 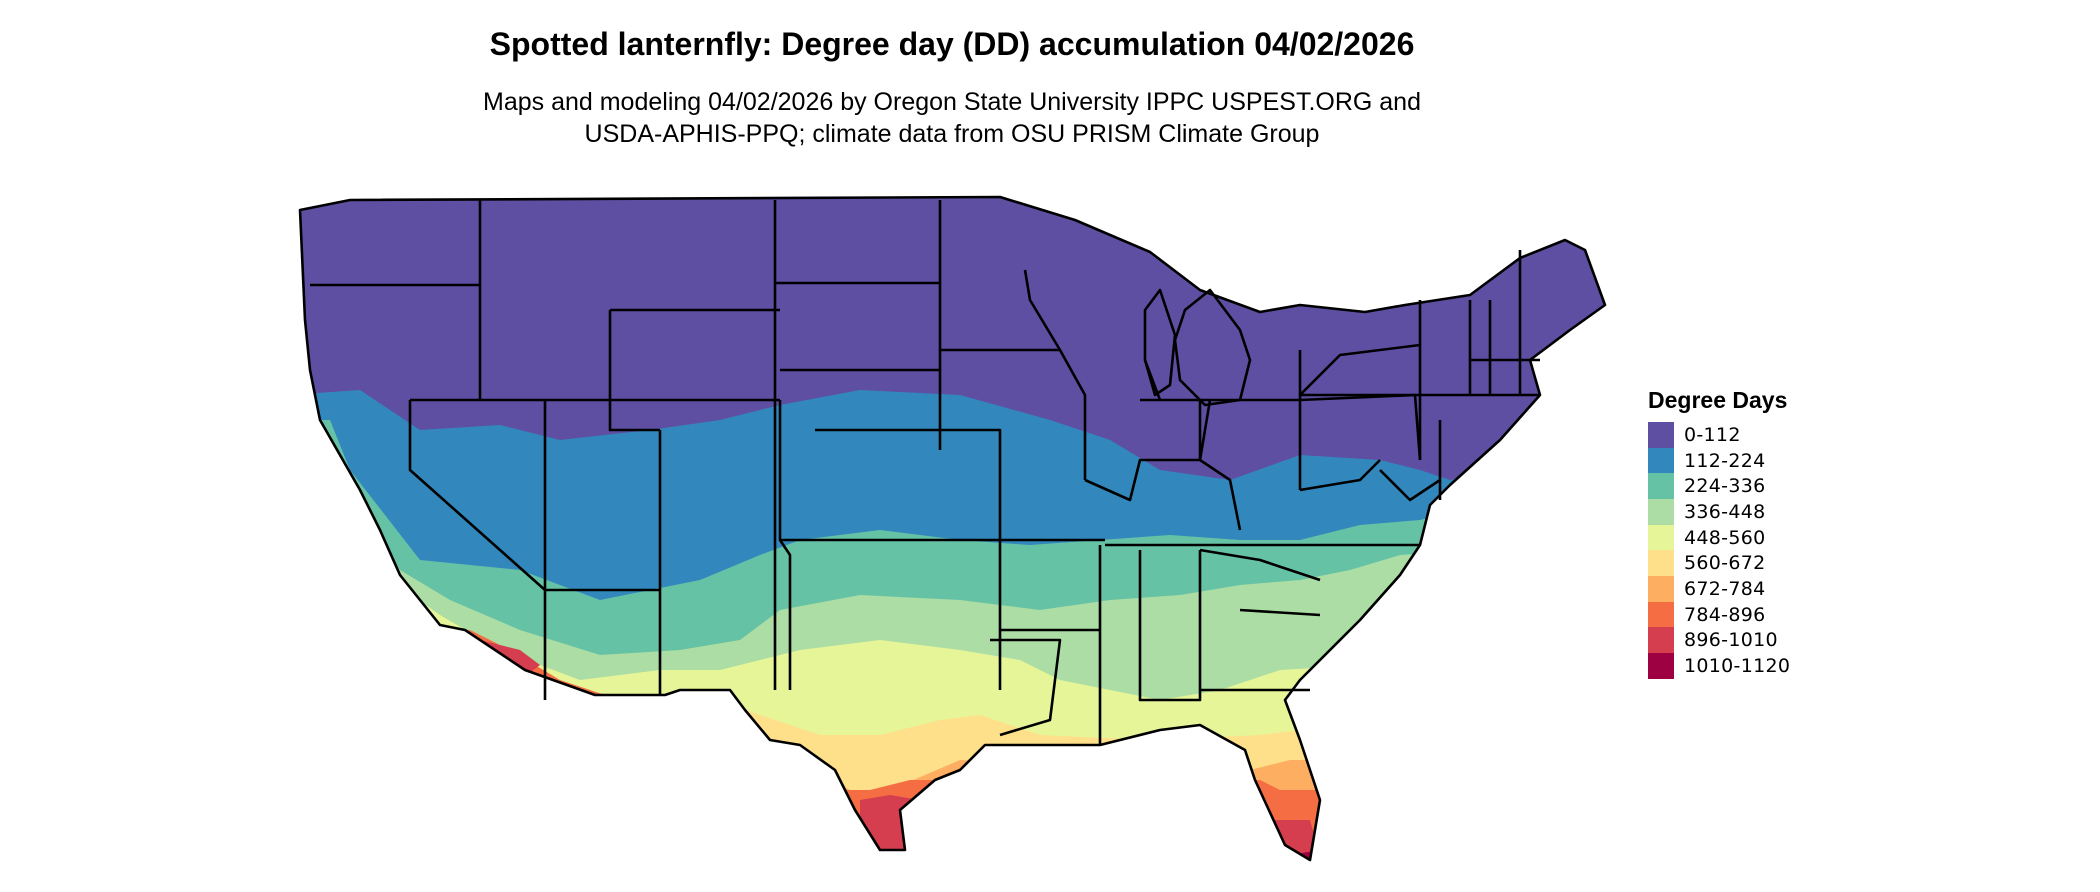 What do you see at coordinates (1725, 537) in the screenshot?
I see `legend-label: 448-560` at bounding box center [1725, 537].